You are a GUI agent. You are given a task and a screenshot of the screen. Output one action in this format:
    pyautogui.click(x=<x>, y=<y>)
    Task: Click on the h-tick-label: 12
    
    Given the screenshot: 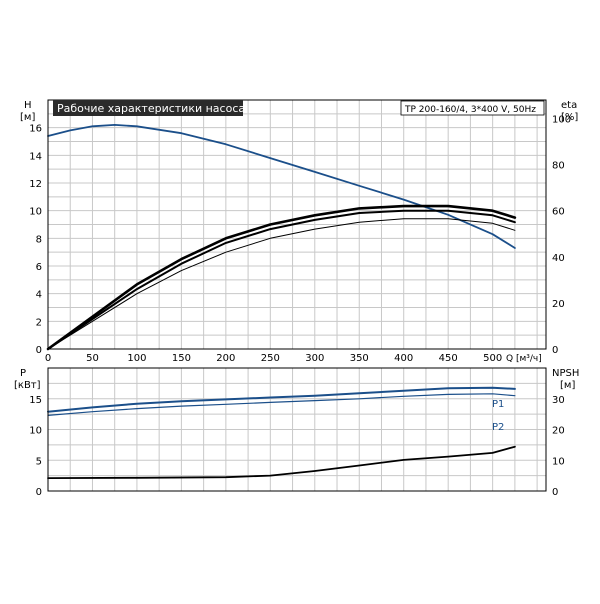 What is the action you would take?
    pyautogui.click(x=35, y=184)
    